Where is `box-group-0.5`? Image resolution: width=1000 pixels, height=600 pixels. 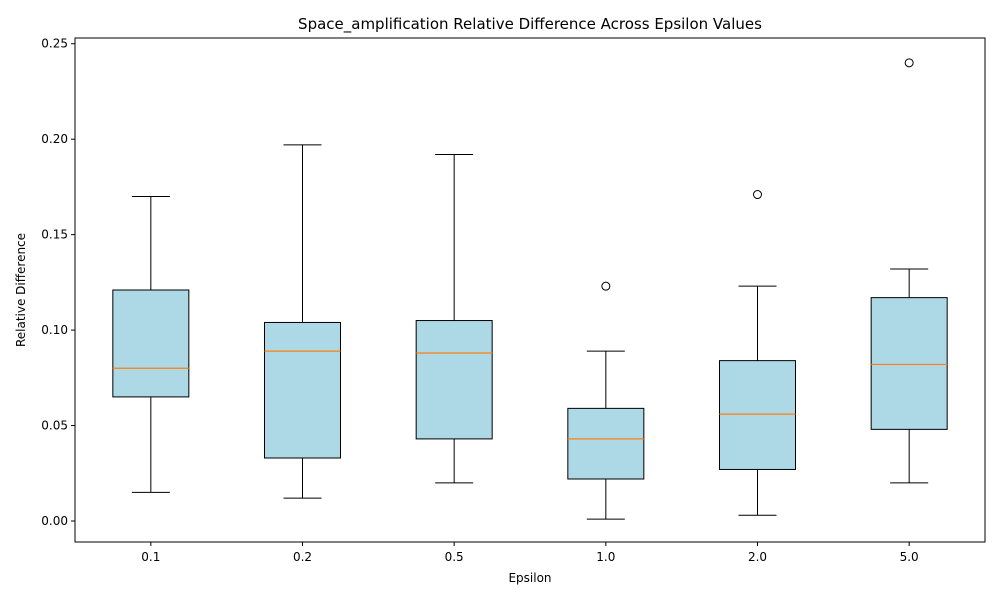 box-group-0.5 is located at coordinates (454, 318).